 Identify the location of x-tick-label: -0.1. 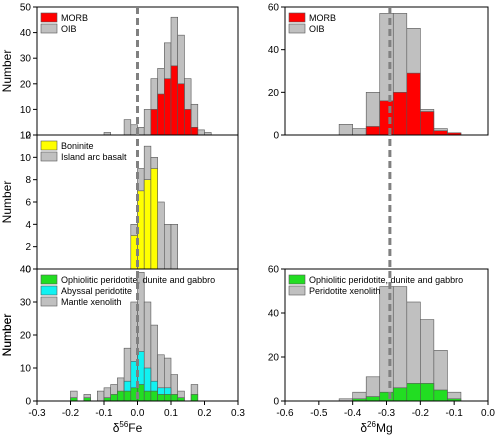
(104, 413).